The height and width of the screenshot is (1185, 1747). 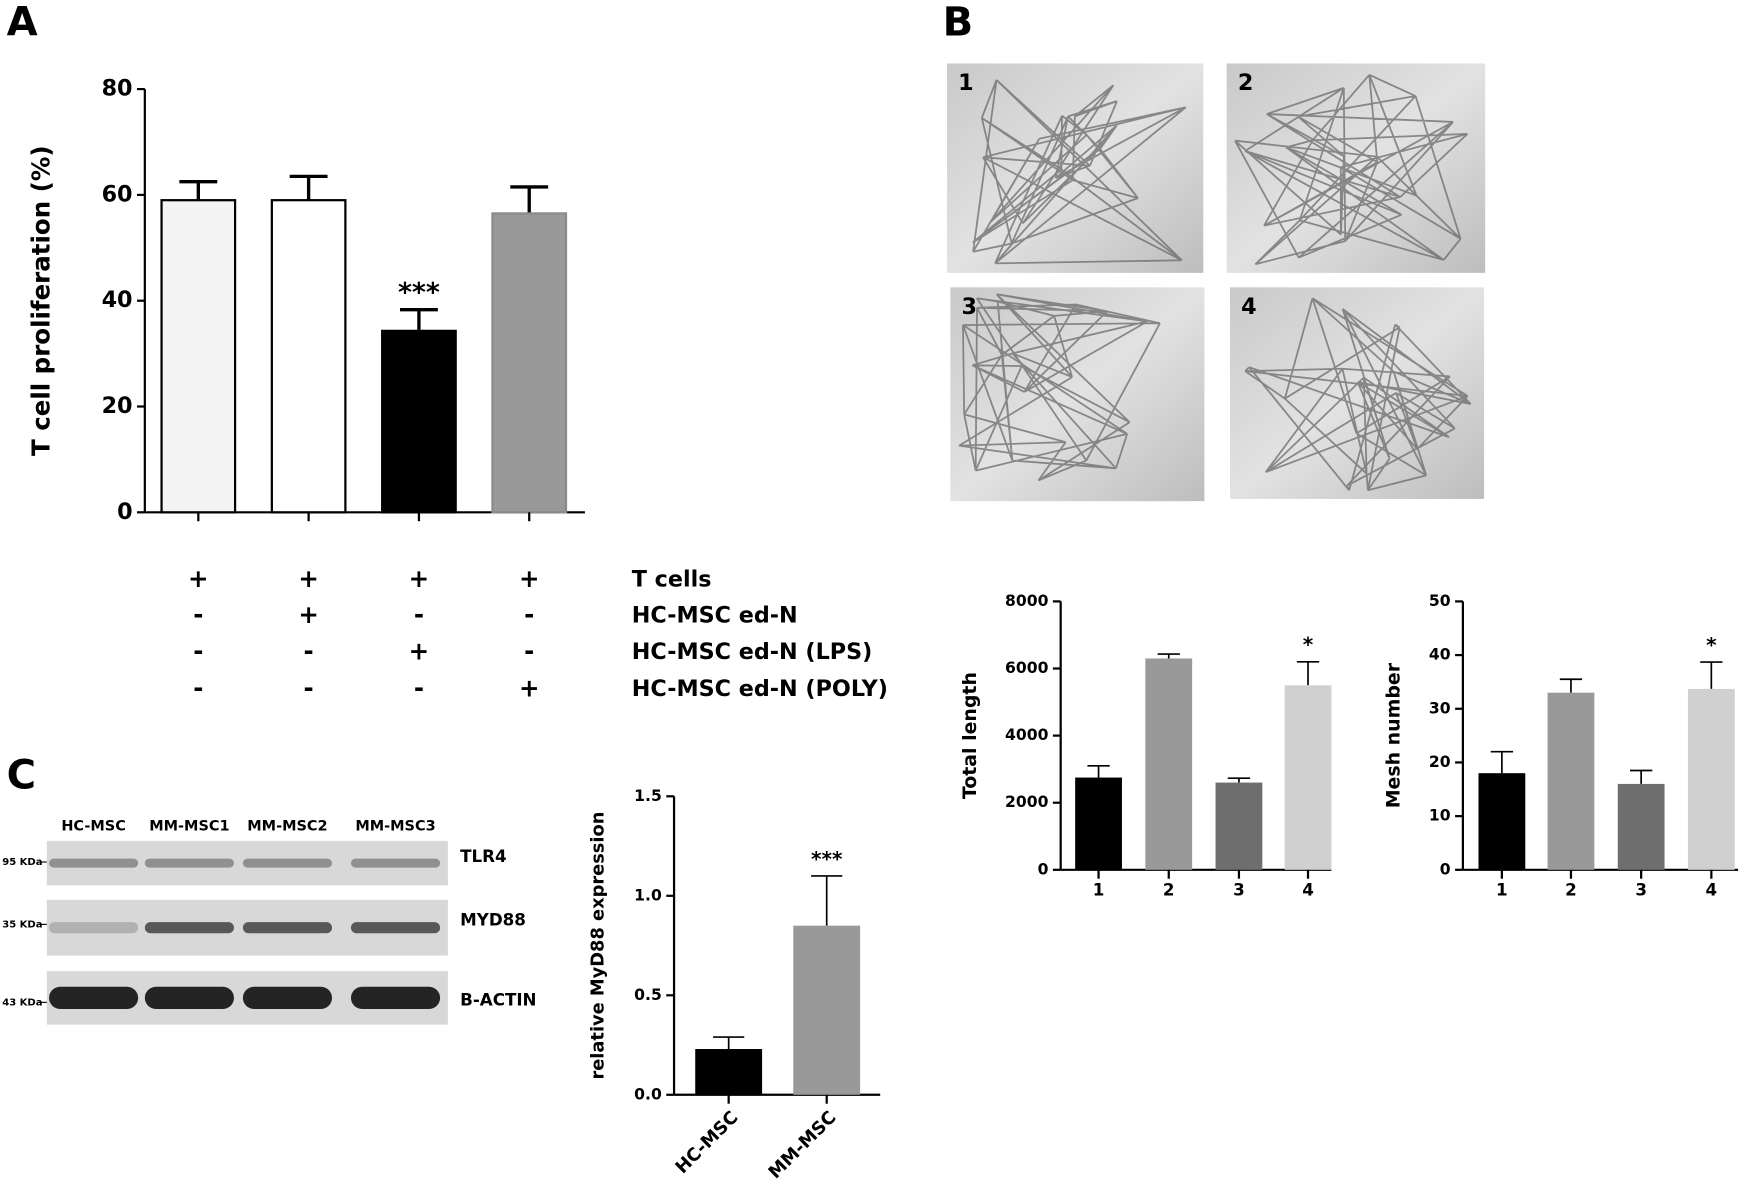 I want to click on y-tick-label: 50, so click(x=1440, y=601).